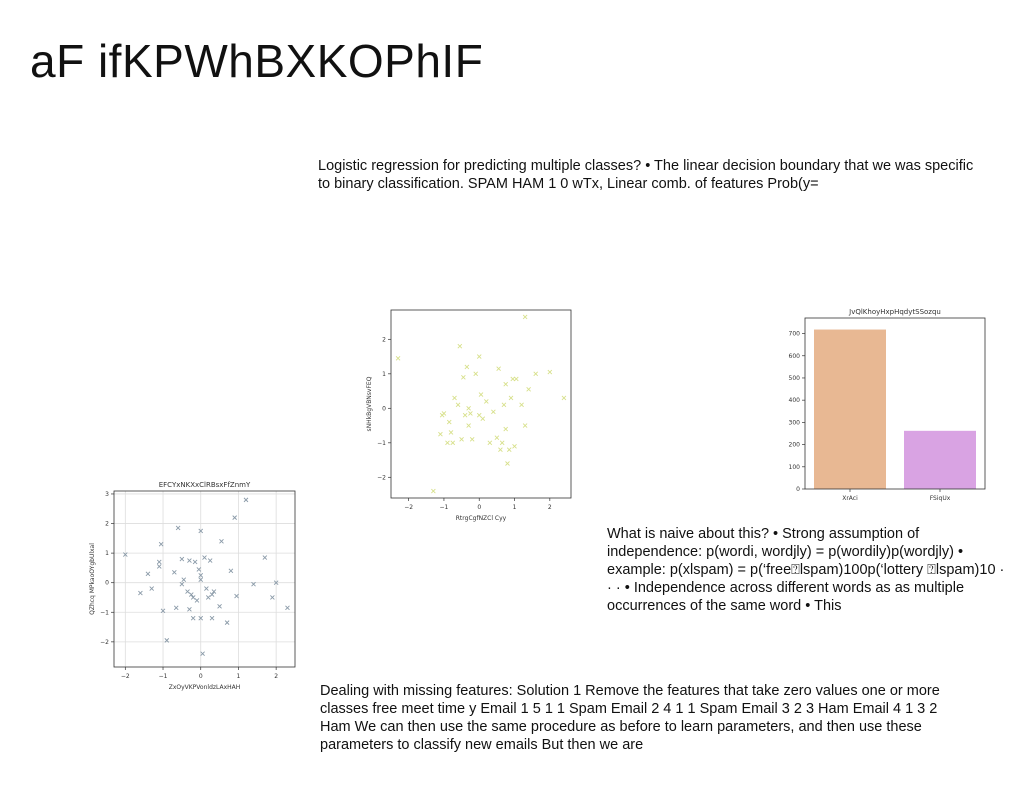 The image size is (1024, 788). I want to click on x-tick-label: XrAci, so click(850, 498).